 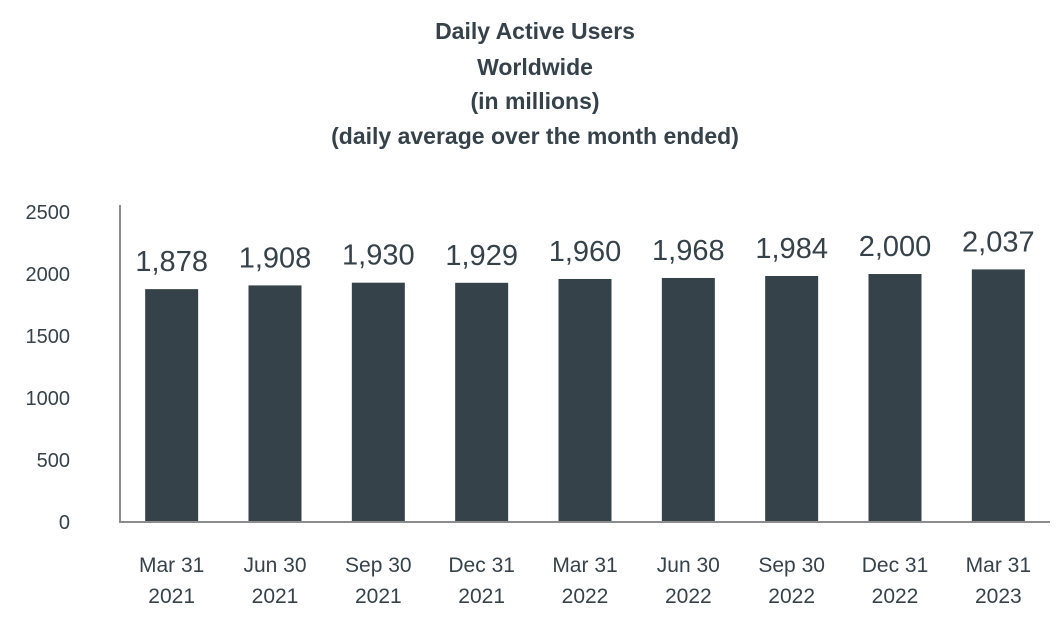 What do you see at coordinates (48, 399) in the screenshot?
I see `y-tick-label: 1000` at bounding box center [48, 399].